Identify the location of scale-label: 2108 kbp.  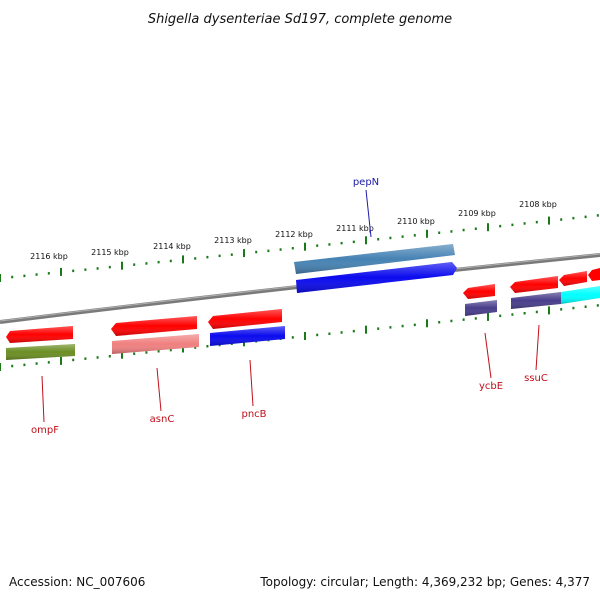
(538, 204).